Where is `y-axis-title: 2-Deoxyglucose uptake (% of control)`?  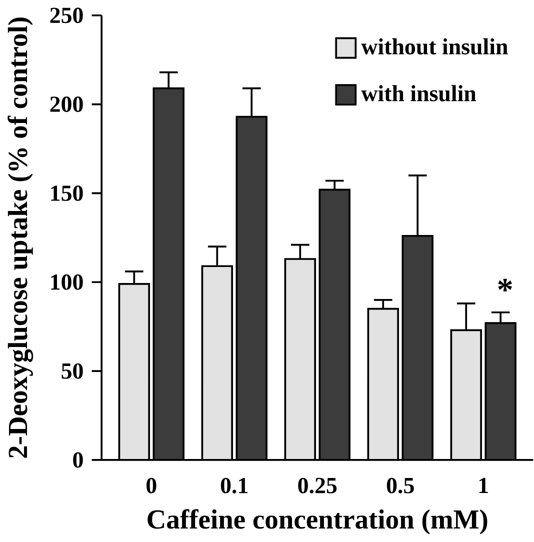
y-axis-title: 2-Deoxyglucose uptake (% of control) is located at coordinates (21, 238).